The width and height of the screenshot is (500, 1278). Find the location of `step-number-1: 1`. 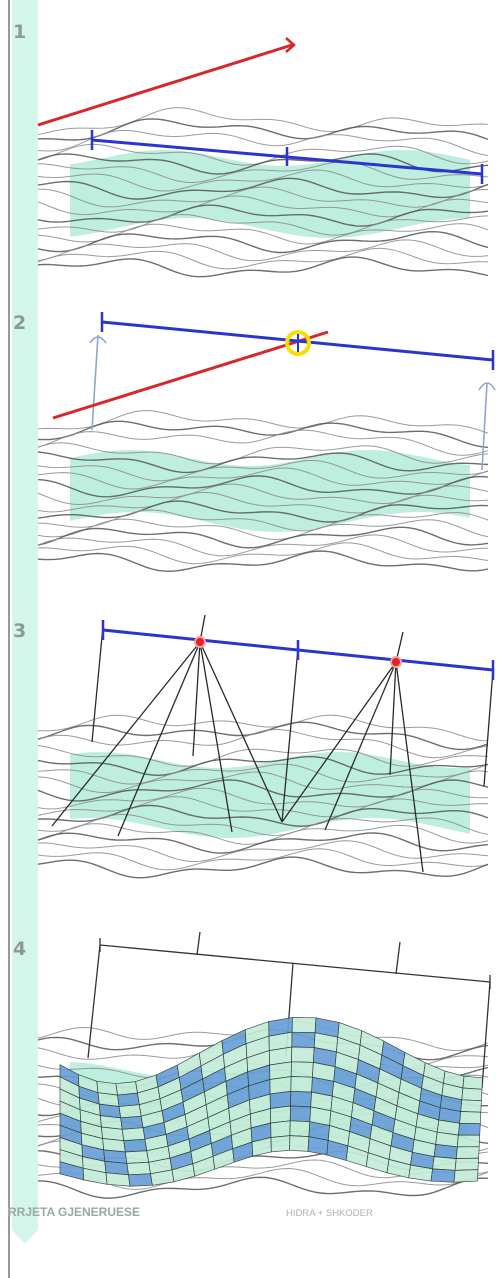

step-number-1: 1 is located at coordinates (19, 32).